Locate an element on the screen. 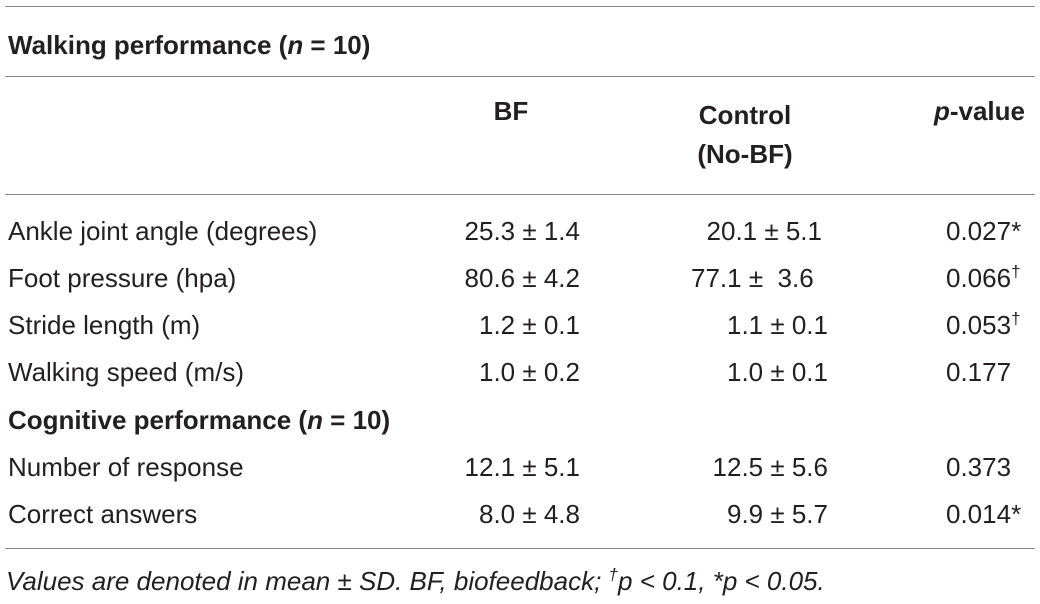 This screenshot has width=1040, height=604. row-label: Walking speed (m/s) is located at coordinates (126, 372).